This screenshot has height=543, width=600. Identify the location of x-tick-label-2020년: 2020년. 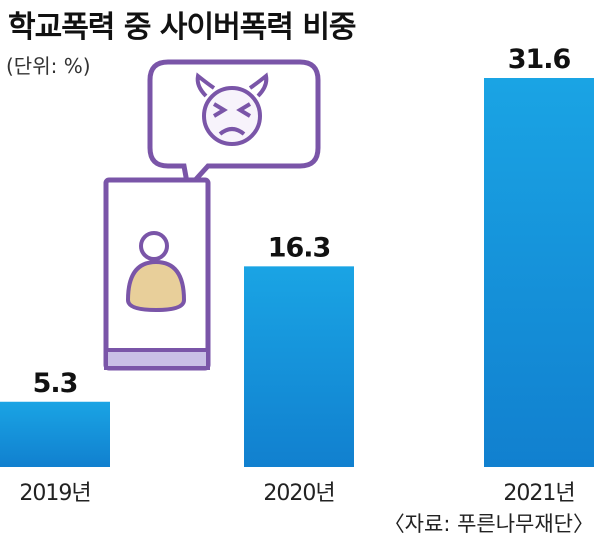
(298, 493).